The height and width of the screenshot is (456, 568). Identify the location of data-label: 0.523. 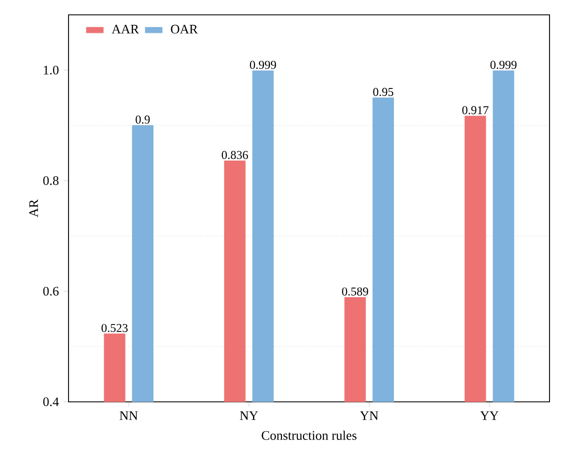
(115, 328).